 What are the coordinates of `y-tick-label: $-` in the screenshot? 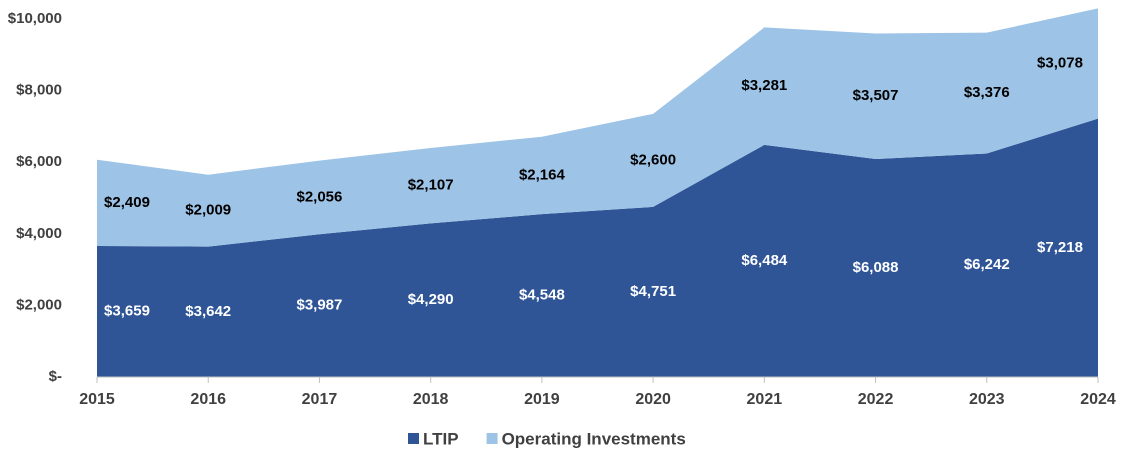 It's located at (55, 376).